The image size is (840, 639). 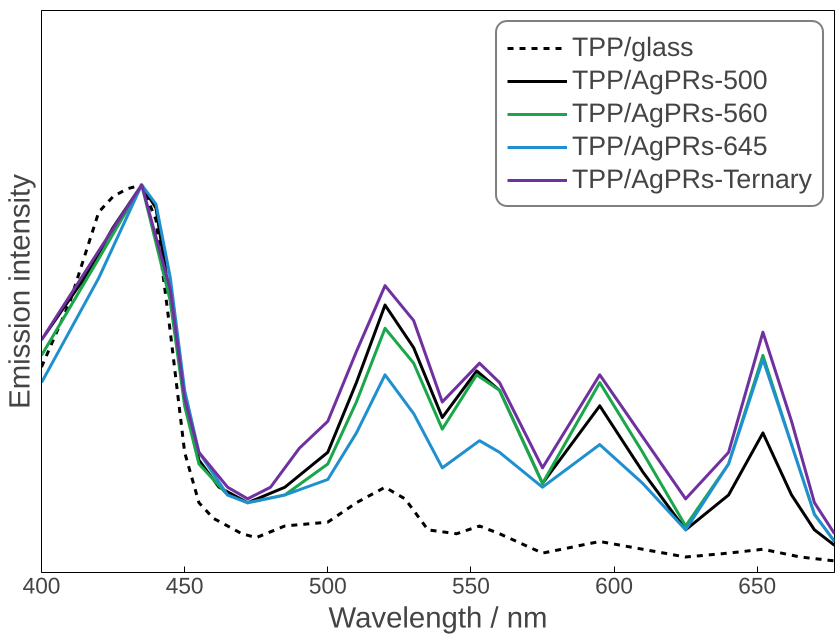 What do you see at coordinates (670, 113) in the screenshot?
I see `legend-label: TPP/AgPRs-560` at bounding box center [670, 113].